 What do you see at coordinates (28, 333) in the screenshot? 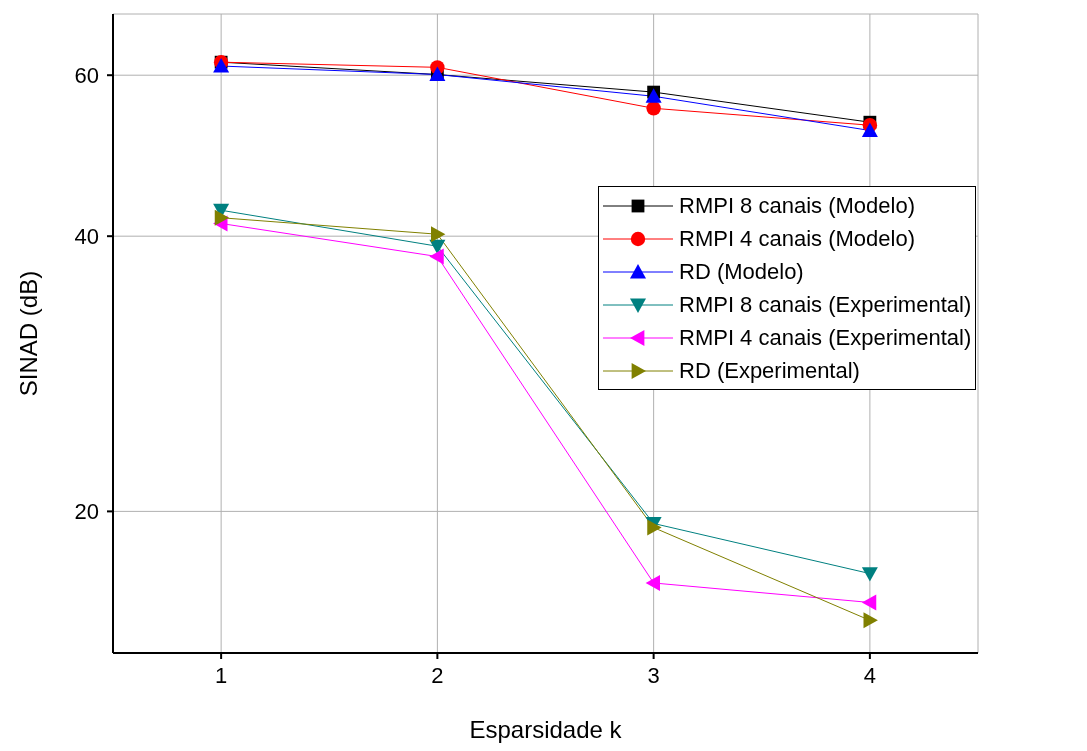
I see `y-axis-title: SINAD (dB)` at bounding box center [28, 333].